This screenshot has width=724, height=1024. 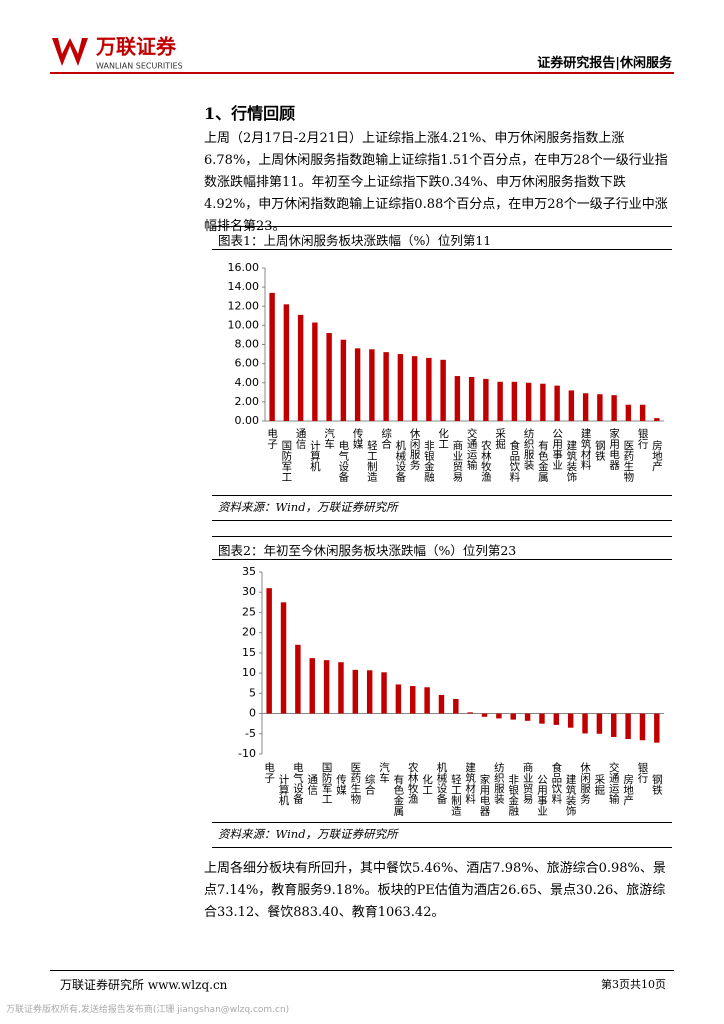 What do you see at coordinates (543, 461) in the screenshot?
I see `x-tick-label: 有色金属` at bounding box center [543, 461].